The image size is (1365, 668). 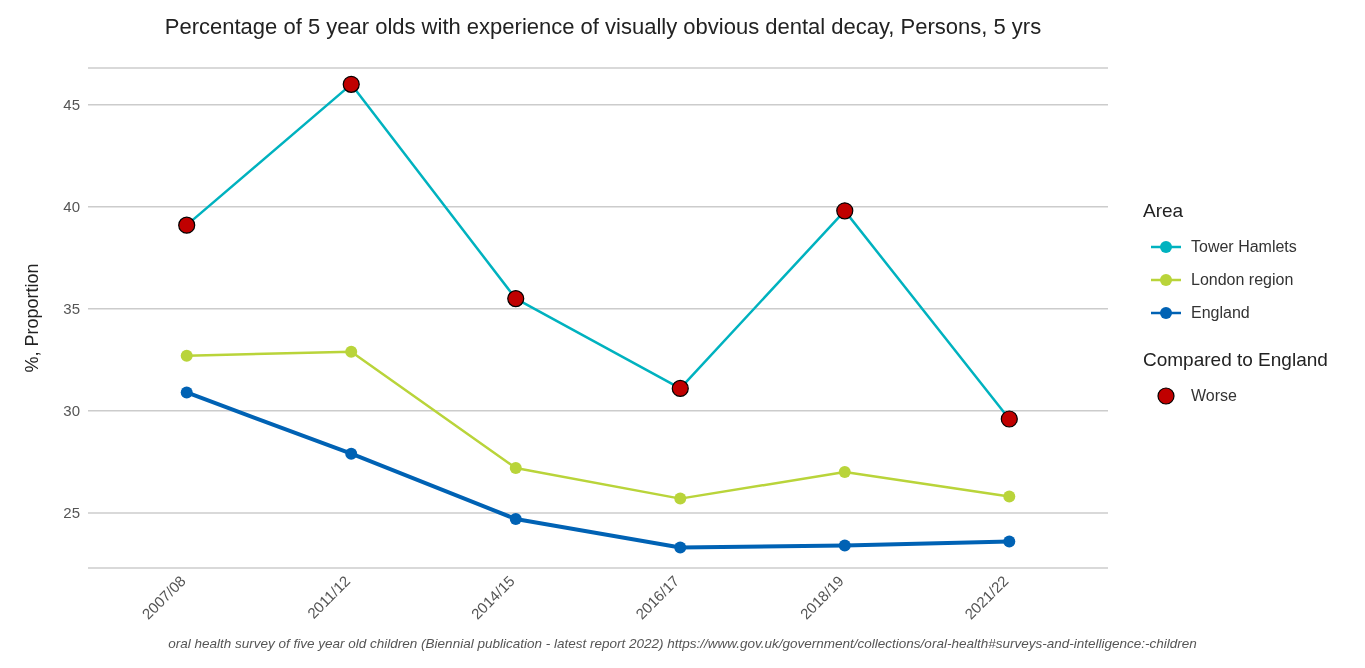 What do you see at coordinates (1242, 279) in the screenshot?
I see `legend-label: London region` at bounding box center [1242, 279].